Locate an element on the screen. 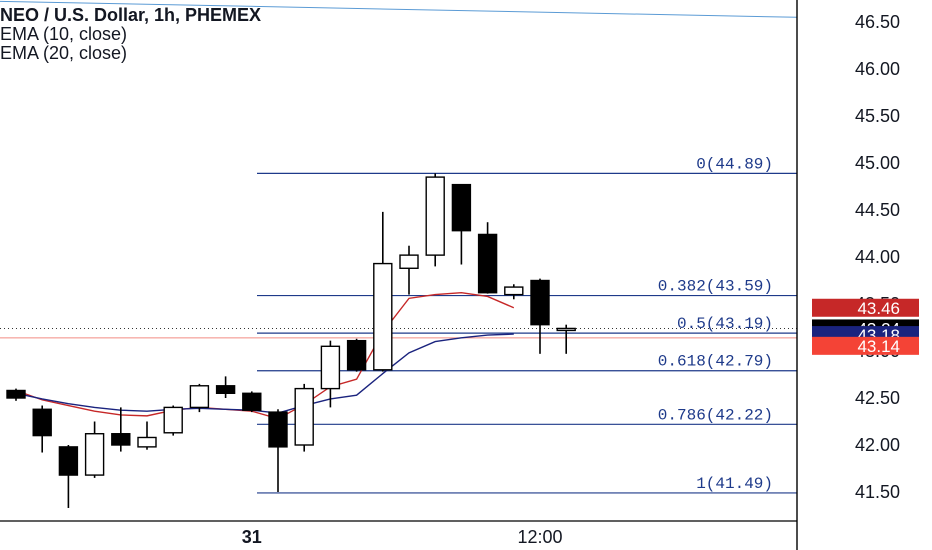 Image resolution: width=932 pixels, height=550 pixels. price-label-text: 43.46 is located at coordinates (878, 308).